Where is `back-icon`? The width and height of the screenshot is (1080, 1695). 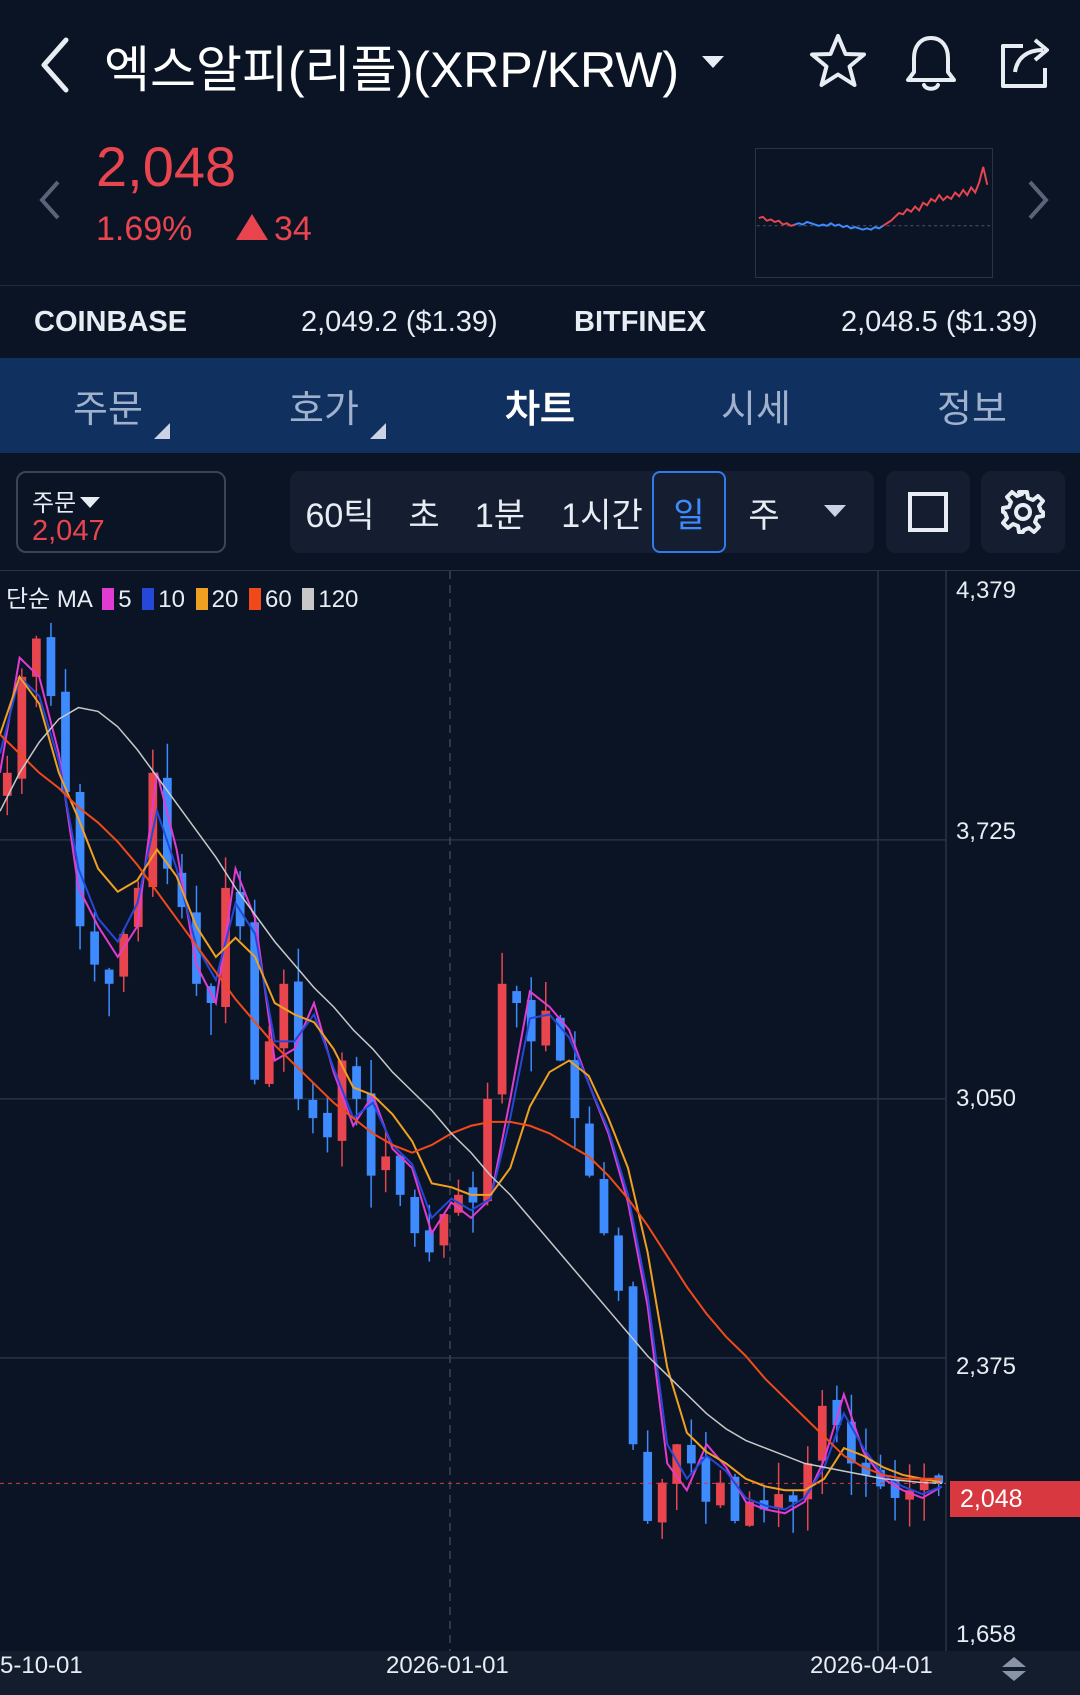
back-icon is located at coordinates (55, 65).